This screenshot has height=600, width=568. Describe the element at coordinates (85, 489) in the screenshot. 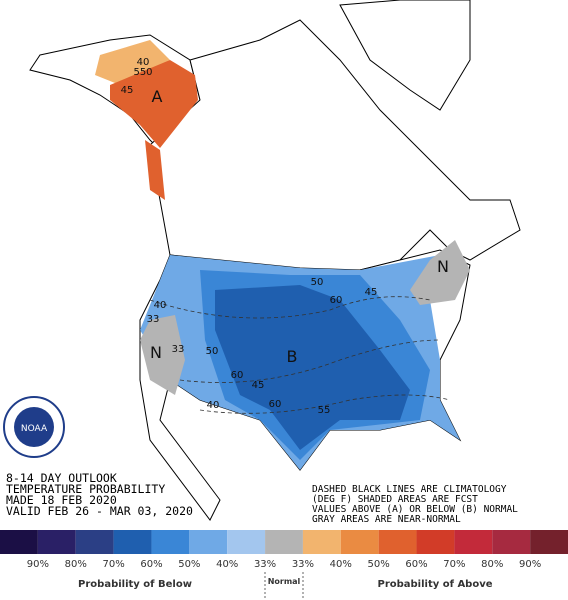

I see `title-line: TEMPERATURE PROBABILITY` at that location.